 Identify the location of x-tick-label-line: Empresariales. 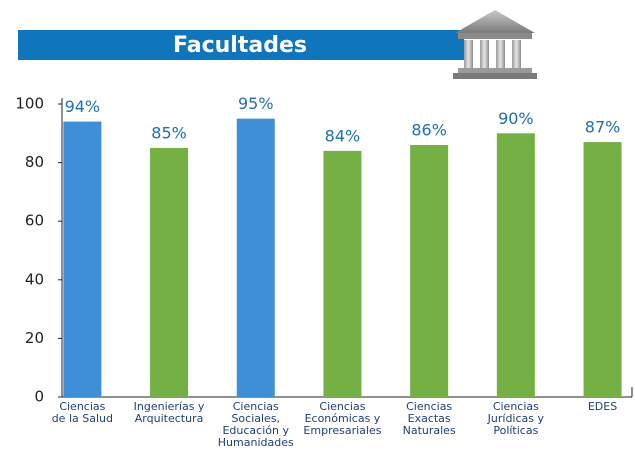
(342, 430).